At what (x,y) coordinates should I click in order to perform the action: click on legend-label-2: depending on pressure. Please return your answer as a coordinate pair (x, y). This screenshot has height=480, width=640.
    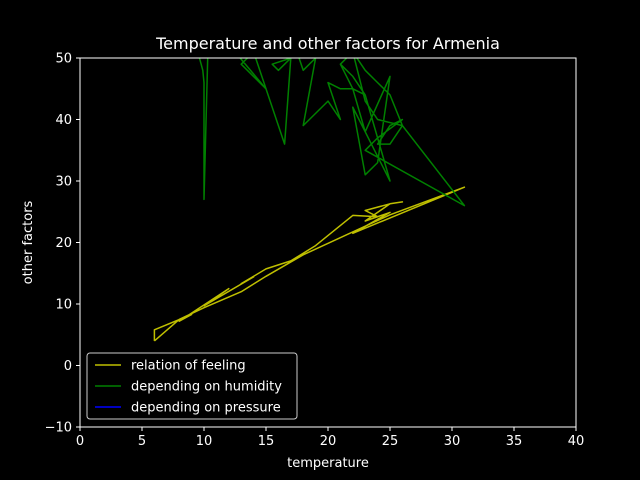
    Looking at the image, I should click on (206, 408).